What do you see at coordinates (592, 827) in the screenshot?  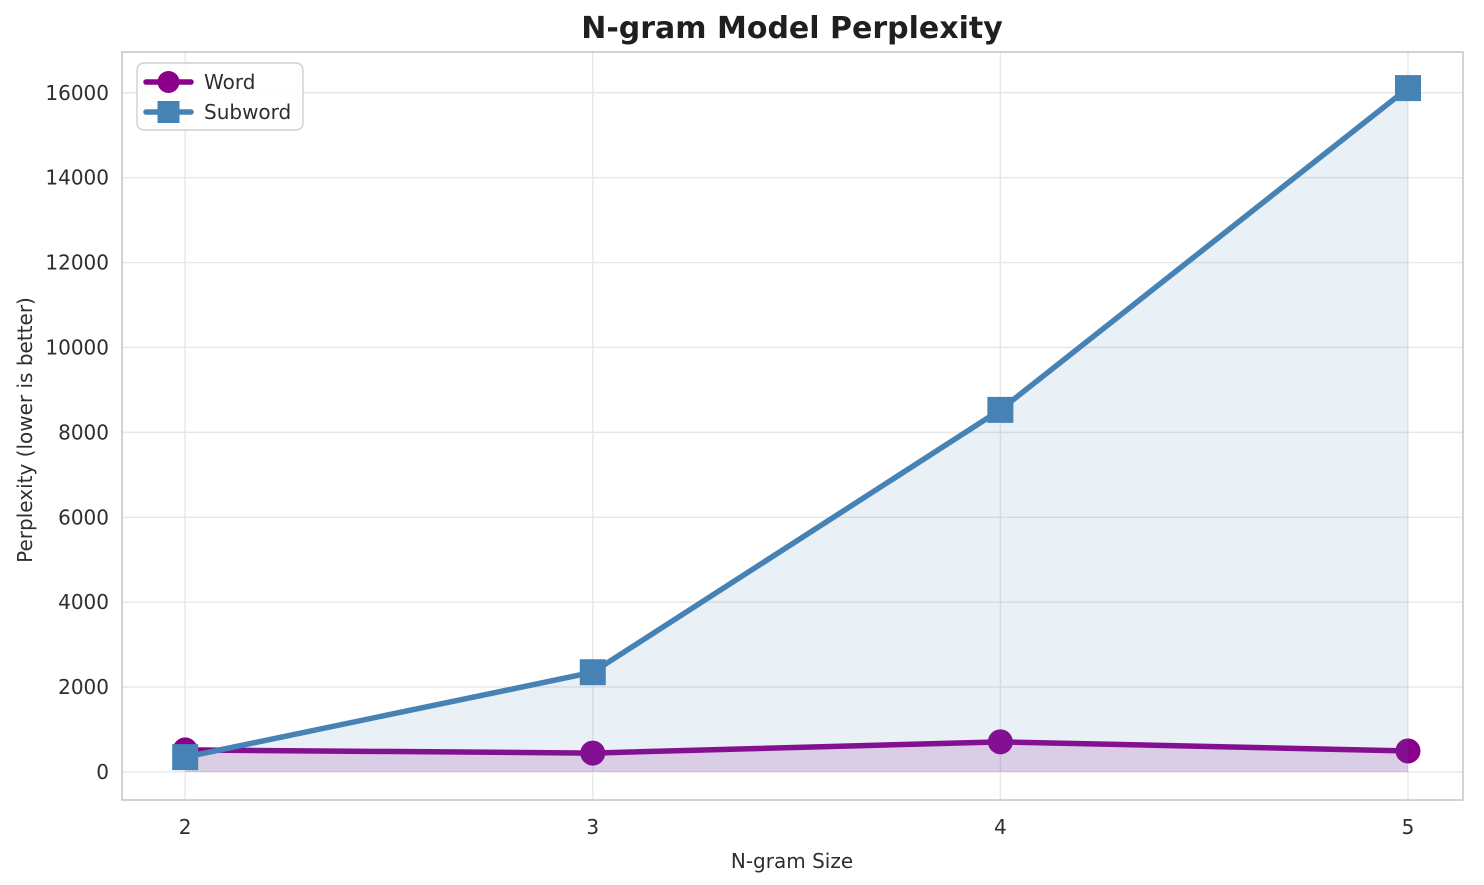 I see `x-tick-label: 3` at bounding box center [592, 827].